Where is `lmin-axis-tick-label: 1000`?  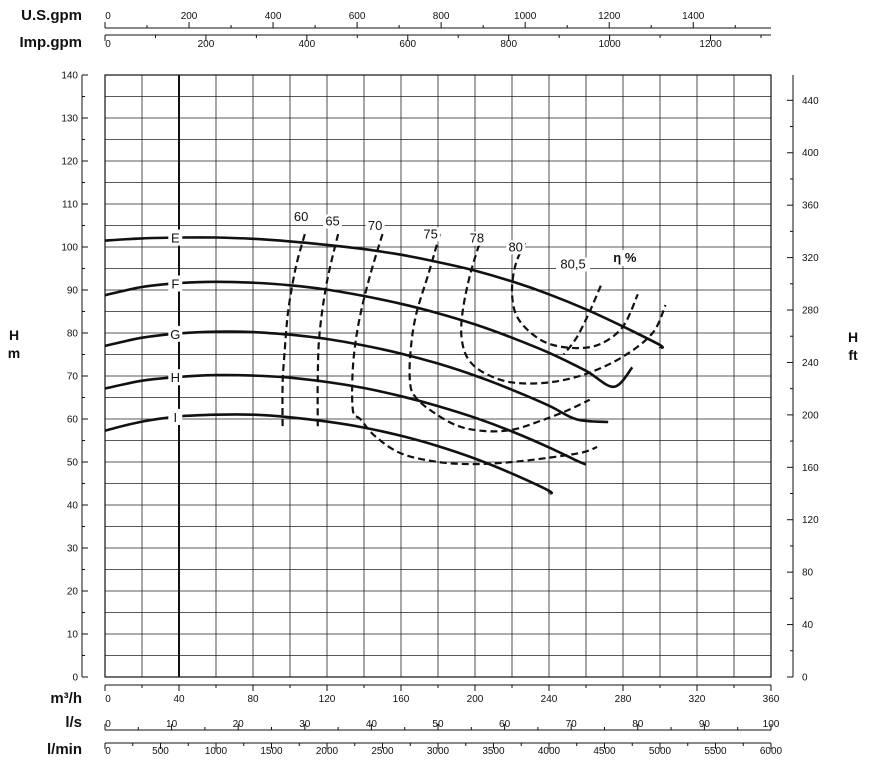 lmin-axis-tick-label: 1000 is located at coordinates (216, 751).